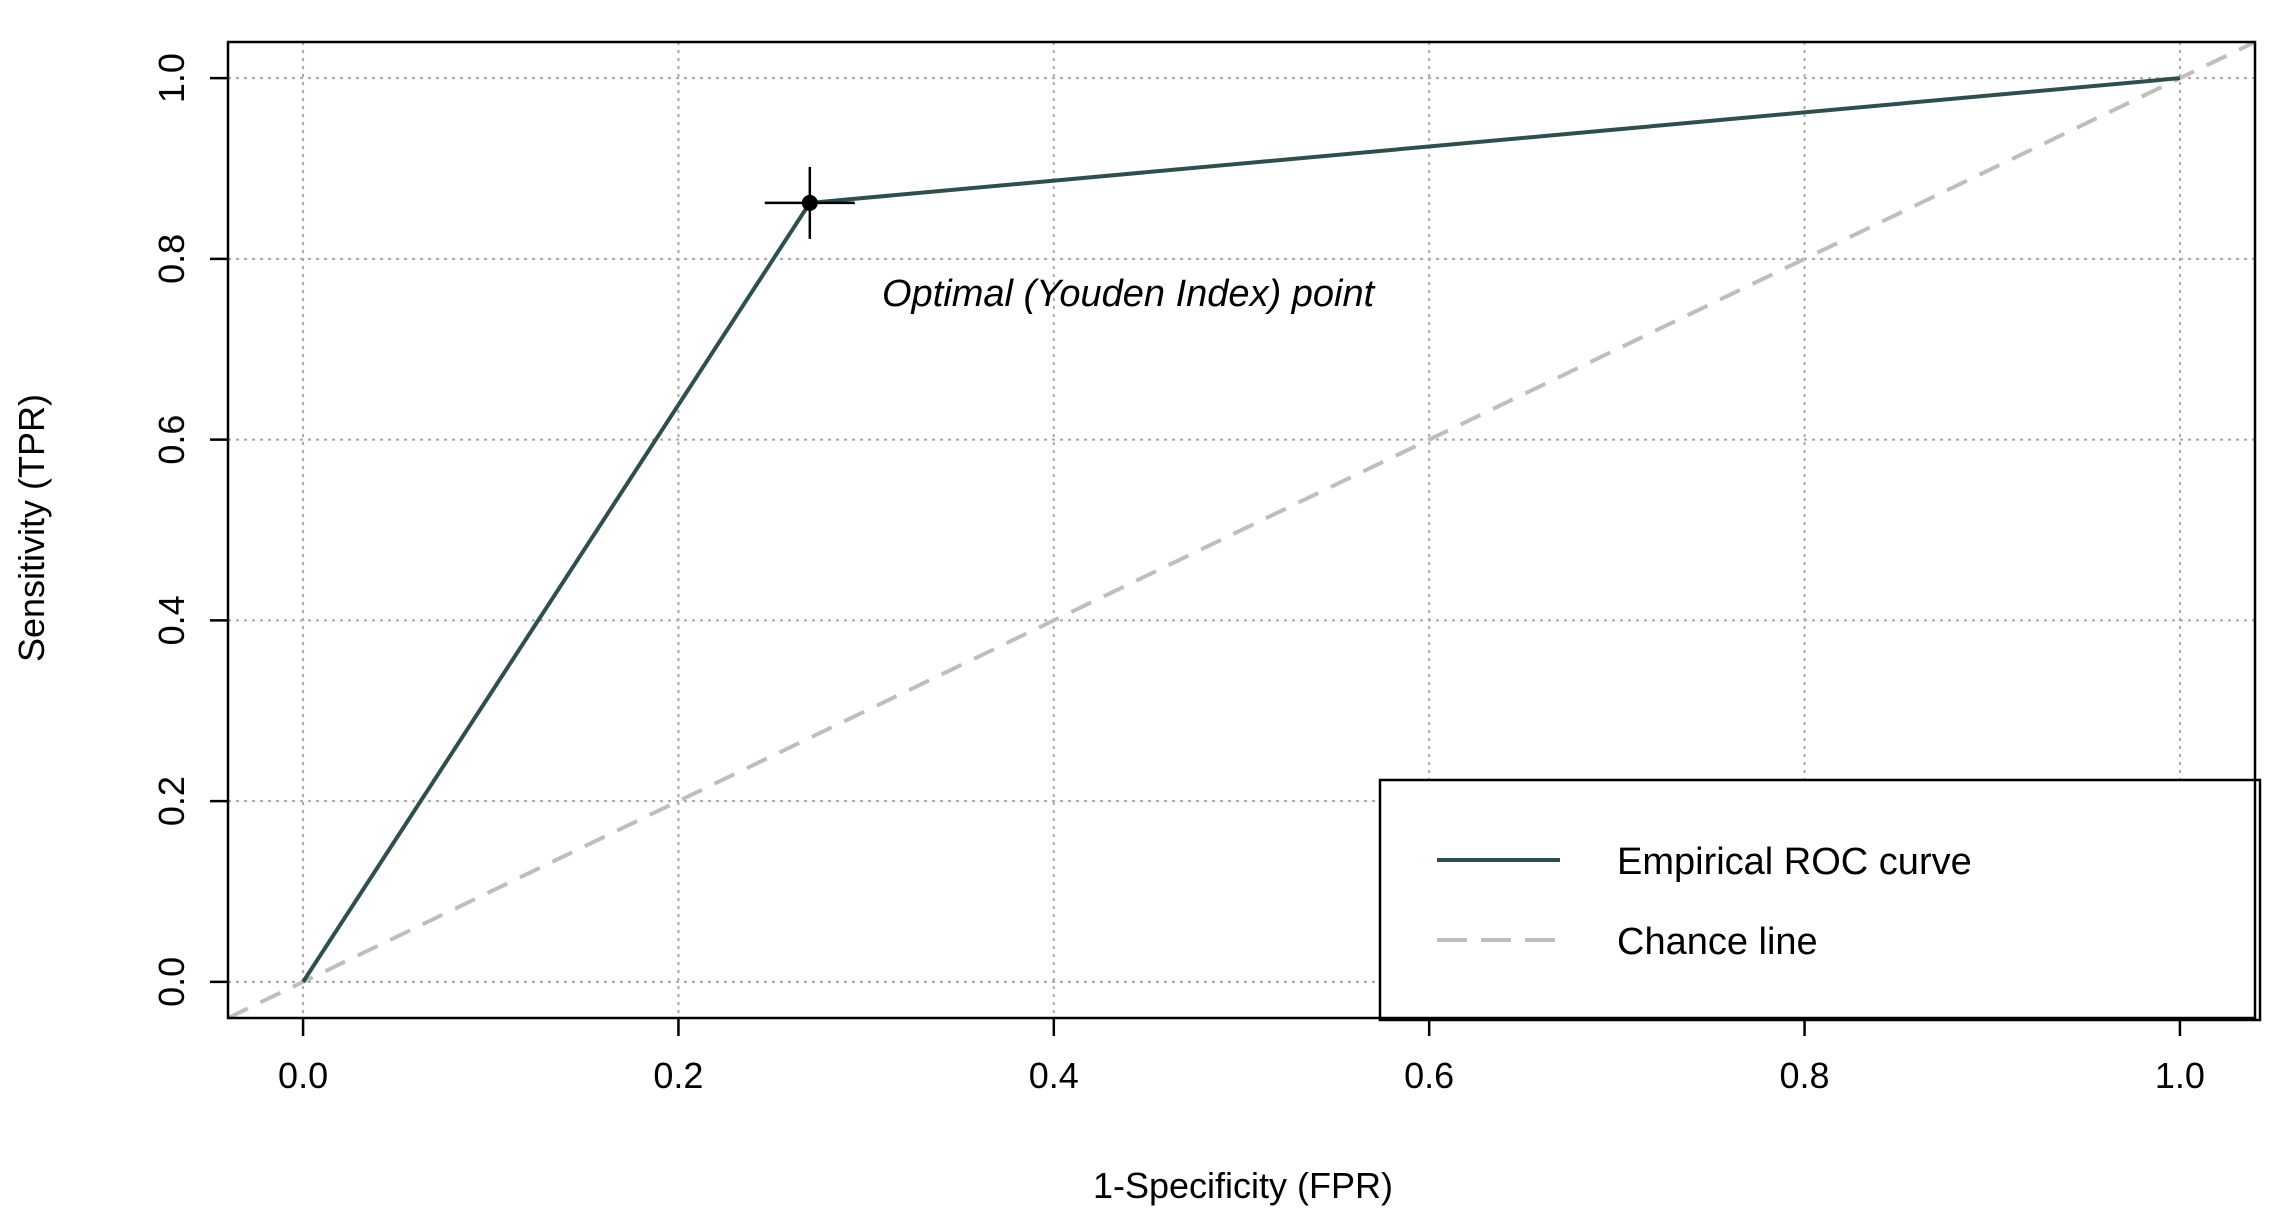 The width and height of the screenshot is (2275, 1214). What do you see at coordinates (1717, 942) in the screenshot?
I see `legend-label-chance: Chance line` at bounding box center [1717, 942].